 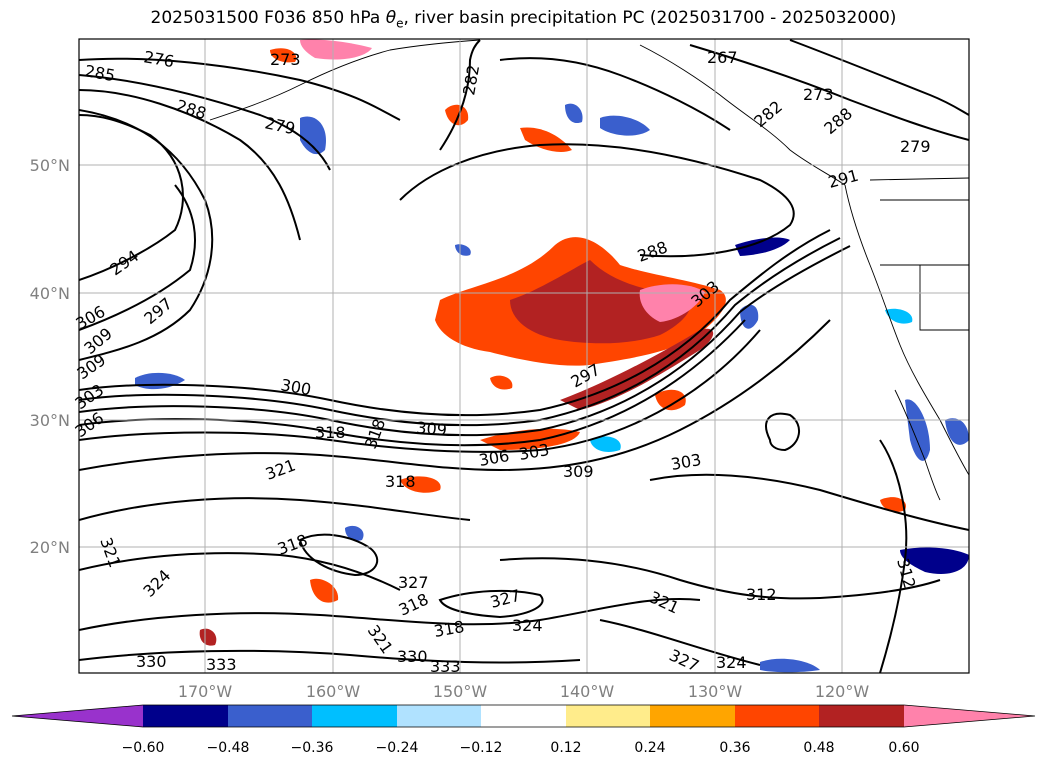 I want to click on title-subscript: e, so click(x=400, y=23).